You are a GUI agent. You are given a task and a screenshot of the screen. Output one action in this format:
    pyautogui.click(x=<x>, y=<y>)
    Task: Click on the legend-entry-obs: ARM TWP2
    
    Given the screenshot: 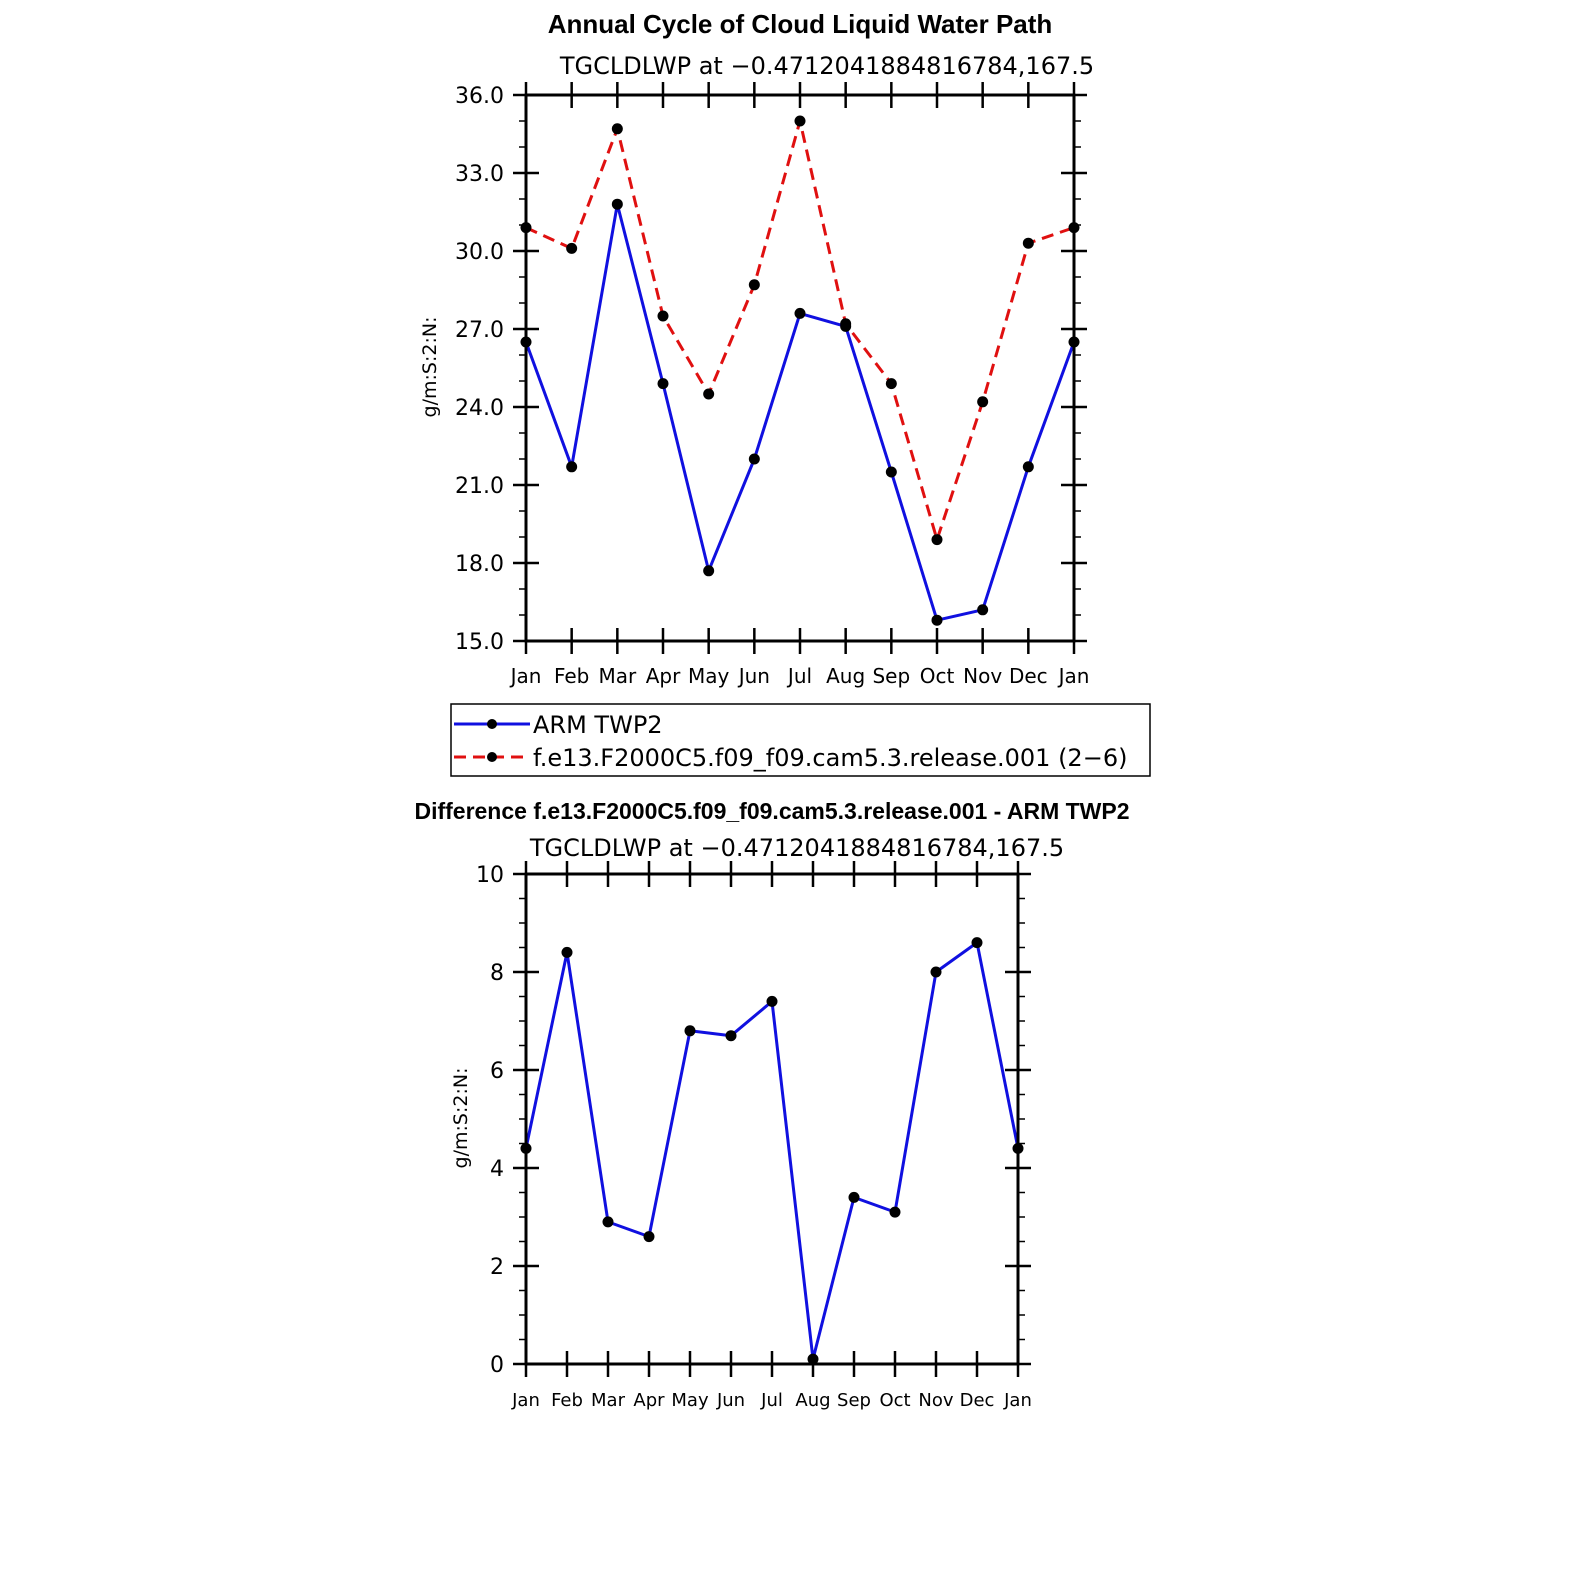 What is the action you would take?
    pyautogui.click(x=558, y=725)
    